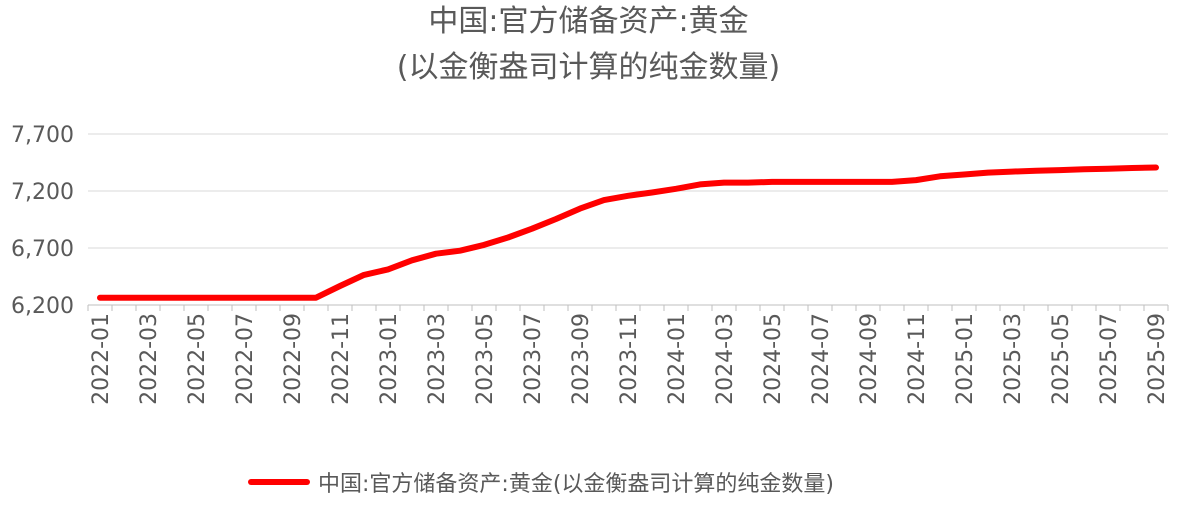 This screenshot has width=1177, height=507. What do you see at coordinates (197, 359) in the screenshot?
I see `x-tick-label: 2022-05` at bounding box center [197, 359].